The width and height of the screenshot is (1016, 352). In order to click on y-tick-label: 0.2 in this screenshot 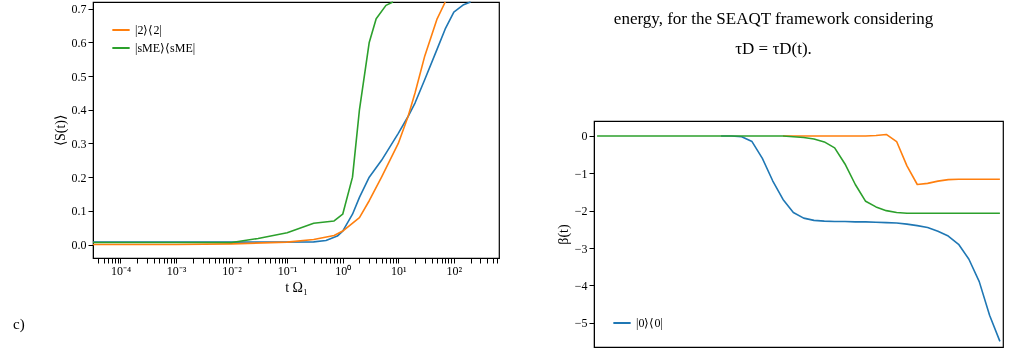, I will do `click(79, 177)`.